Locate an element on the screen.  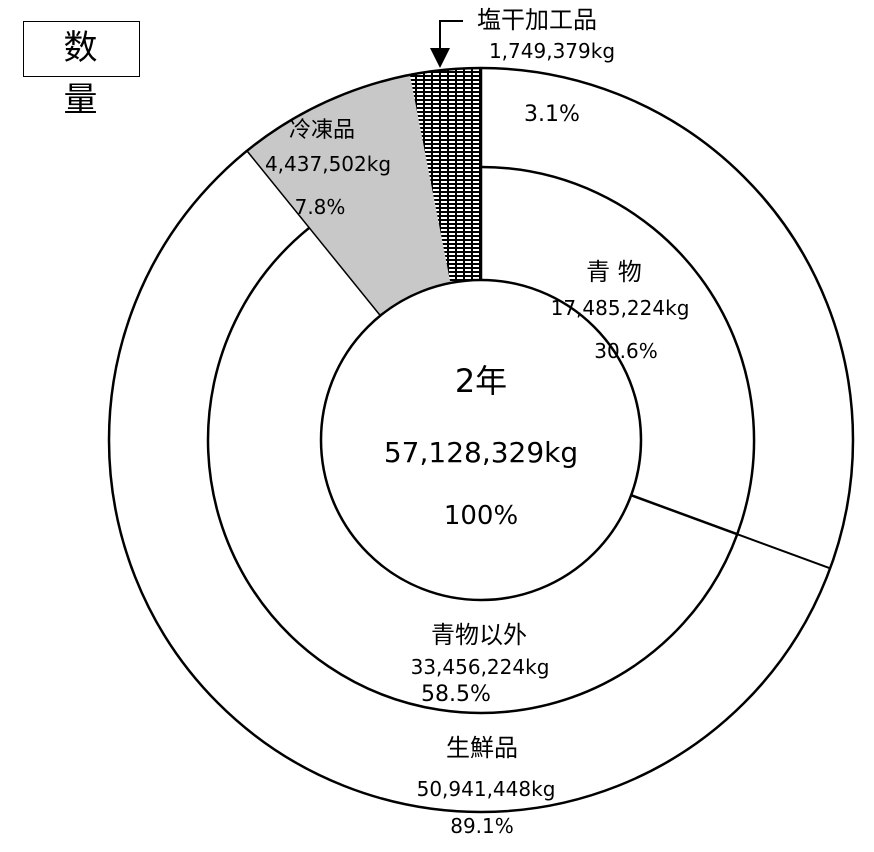
non-blue-fish-value-label: 33,456,224kg is located at coordinates (480, 667).